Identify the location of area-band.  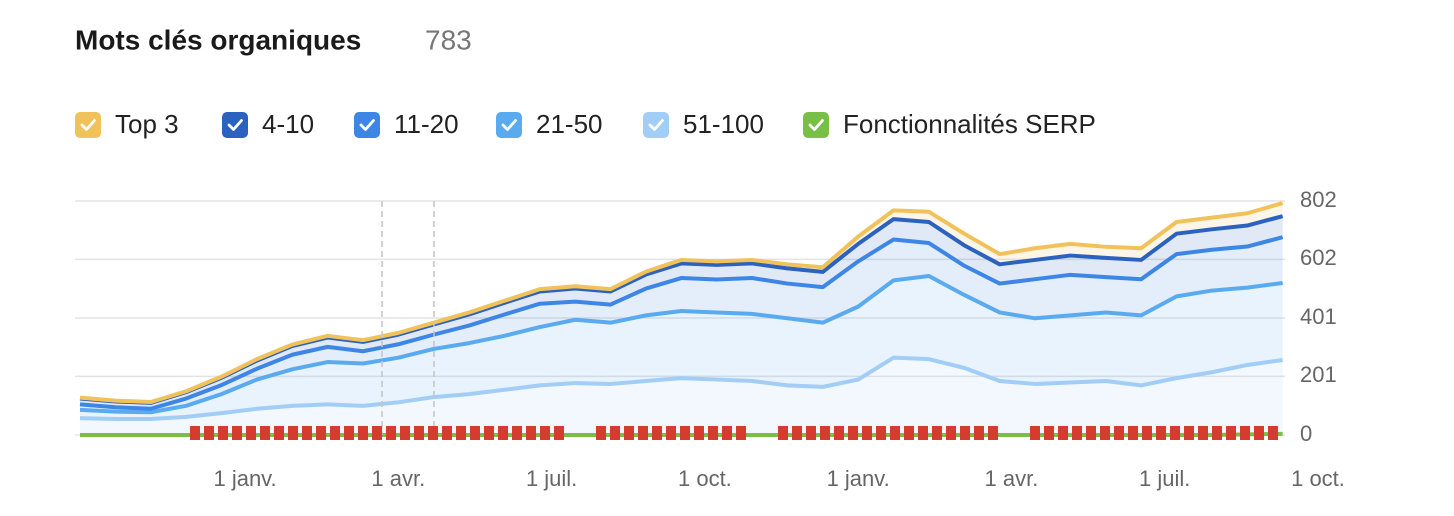
(681, 396).